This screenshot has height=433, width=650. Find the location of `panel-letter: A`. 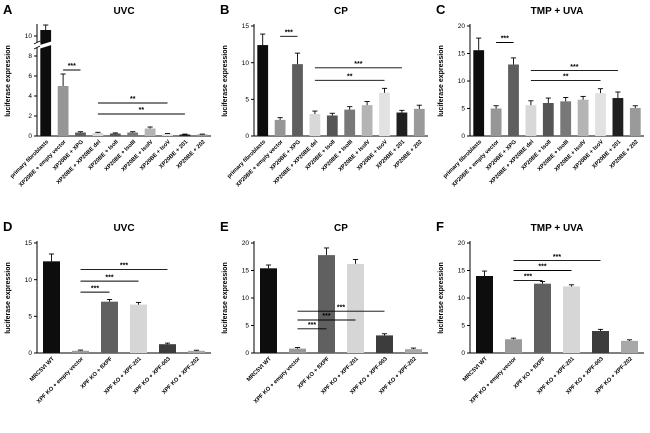

panel-letter: A is located at coordinates (8, 9).